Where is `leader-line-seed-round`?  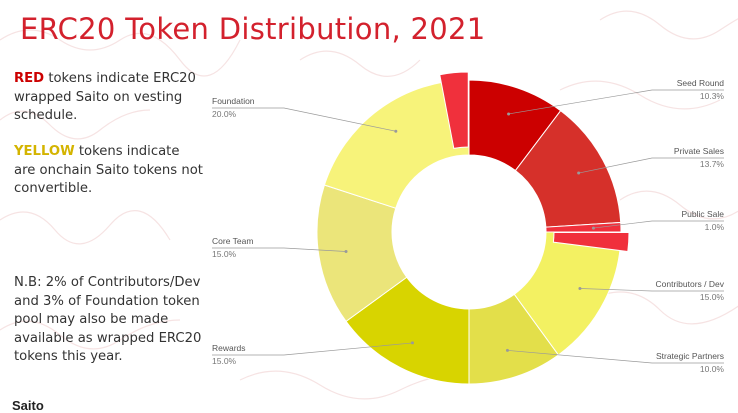
leader-line-seed-round is located at coordinates (616, 102).